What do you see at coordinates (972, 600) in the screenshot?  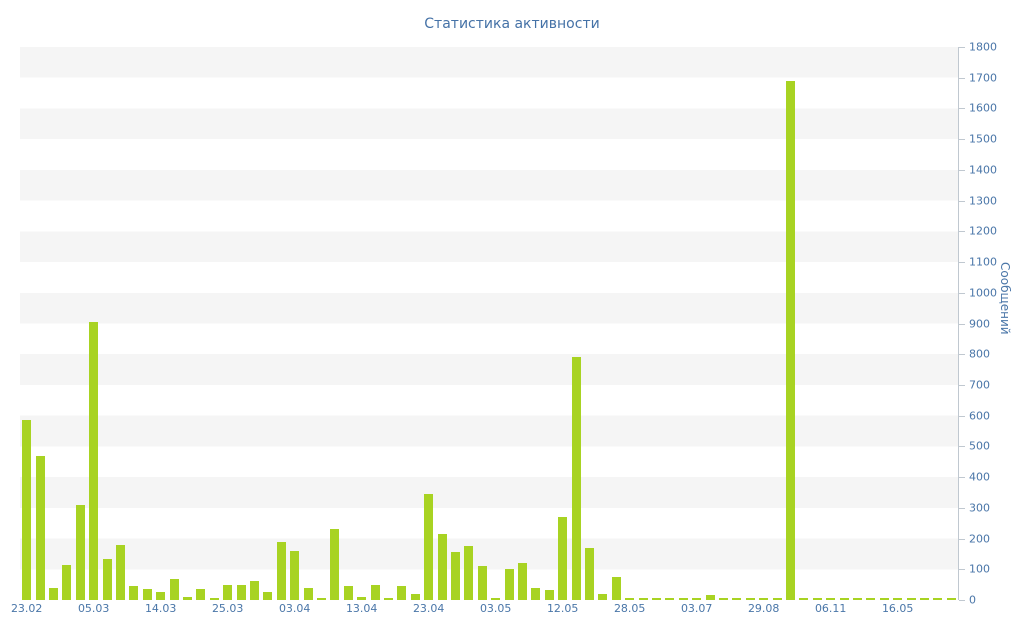 I see `y-tick-label: 0` at bounding box center [972, 600].